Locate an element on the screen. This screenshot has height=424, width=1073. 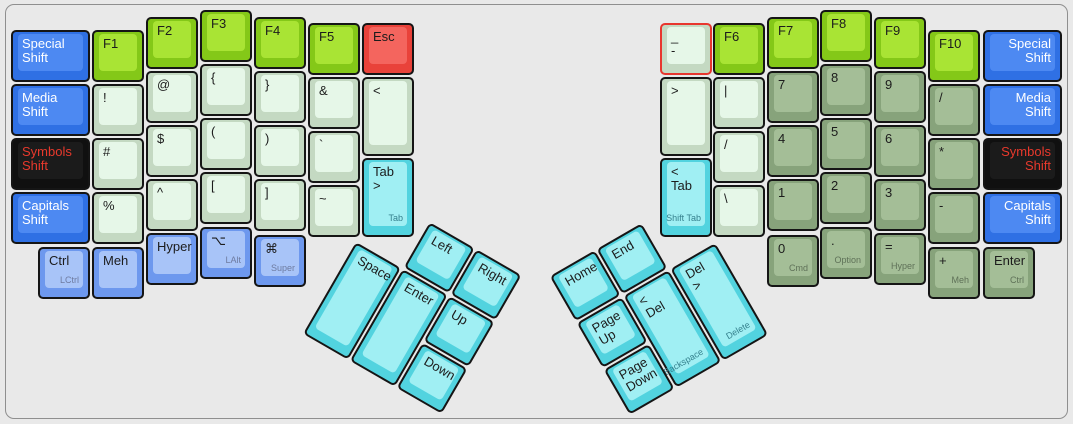
key-ampersand-label: & is located at coordinates (323, 90).